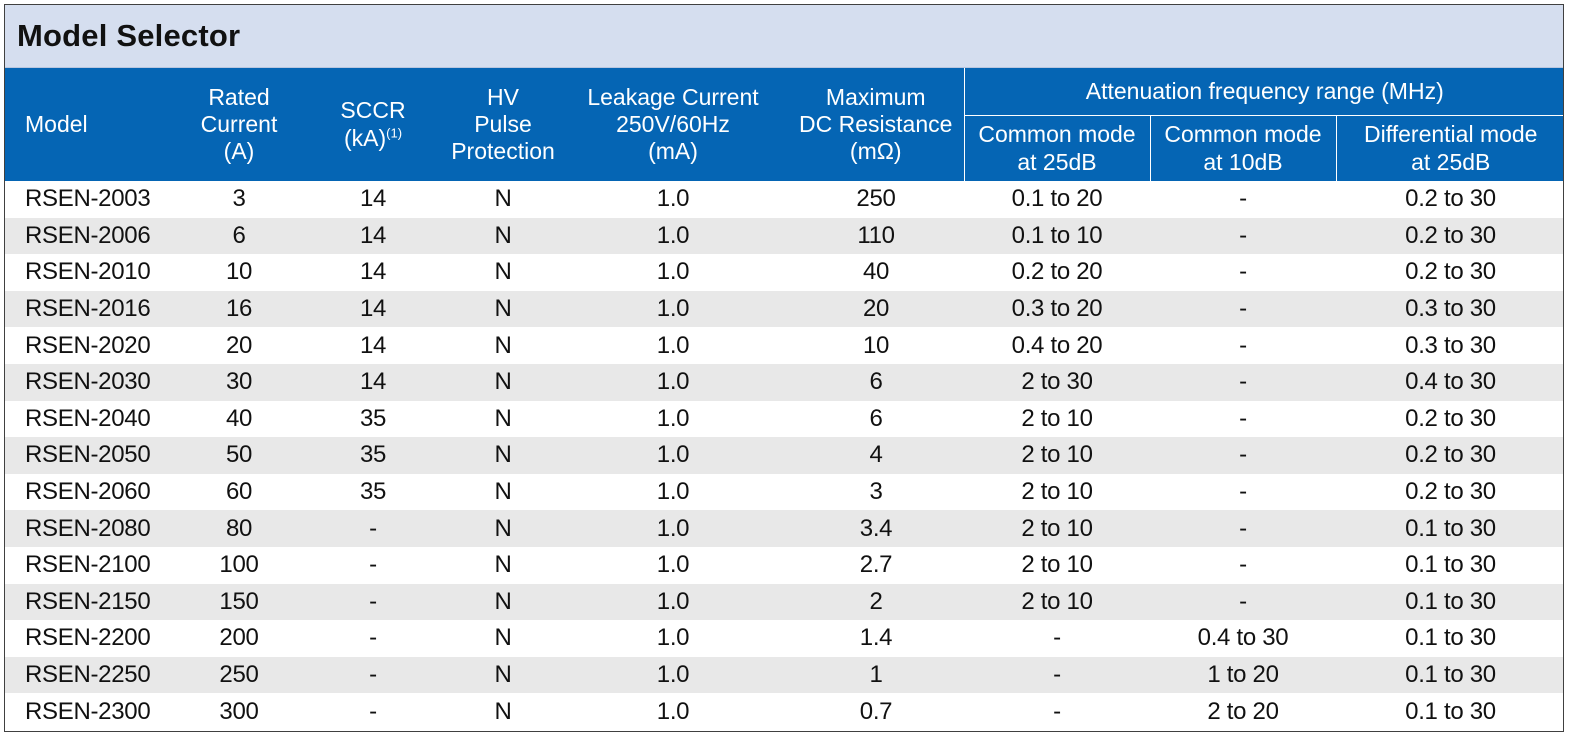 The height and width of the screenshot is (739, 1580). What do you see at coordinates (373, 455) in the screenshot?
I see `cell-sccr: 35` at bounding box center [373, 455].